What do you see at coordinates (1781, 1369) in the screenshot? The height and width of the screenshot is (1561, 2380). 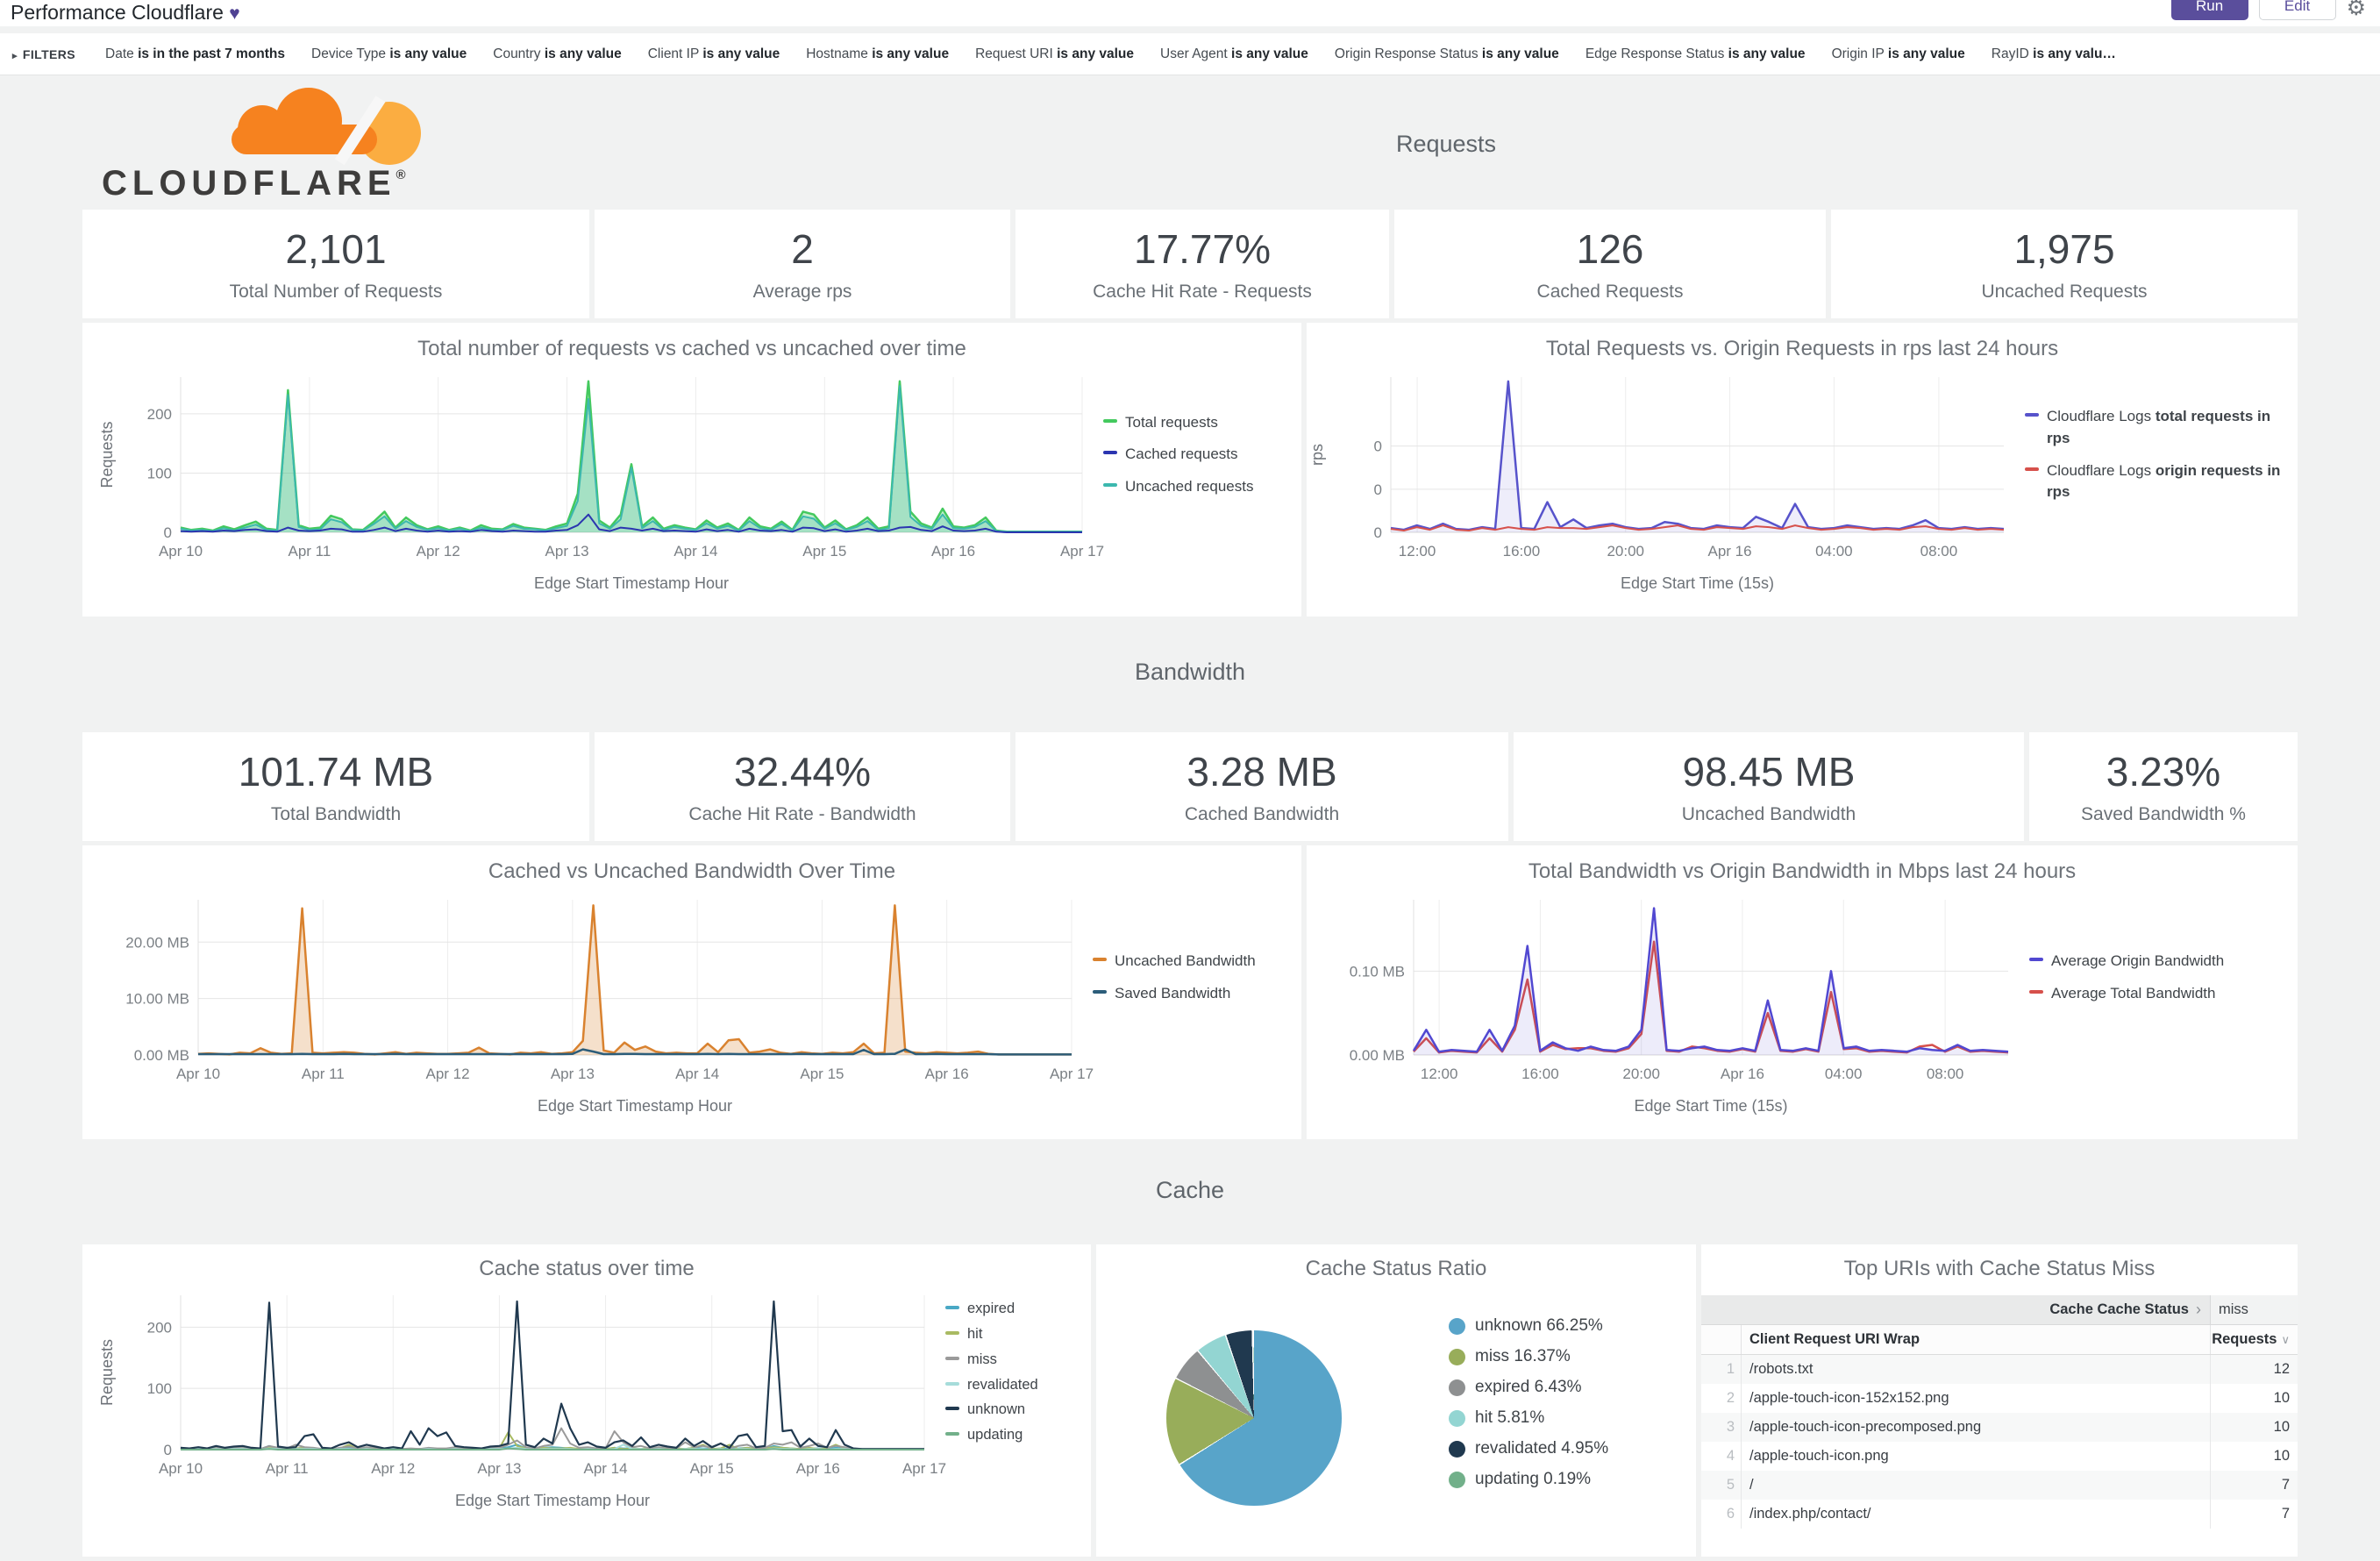 I see `uri-cell: /robots.txt` at bounding box center [1781, 1369].